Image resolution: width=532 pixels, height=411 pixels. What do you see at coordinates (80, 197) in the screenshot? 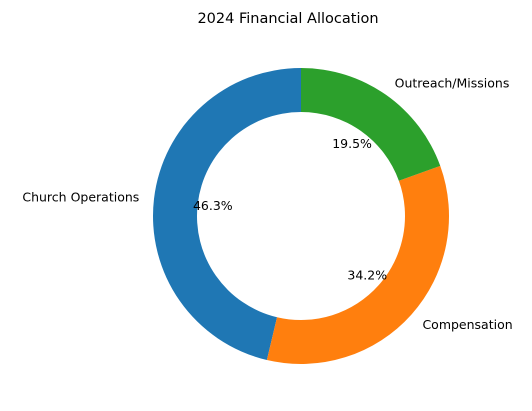
I see `category-label-church-operations: Church Operations` at bounding box center [80, 197].